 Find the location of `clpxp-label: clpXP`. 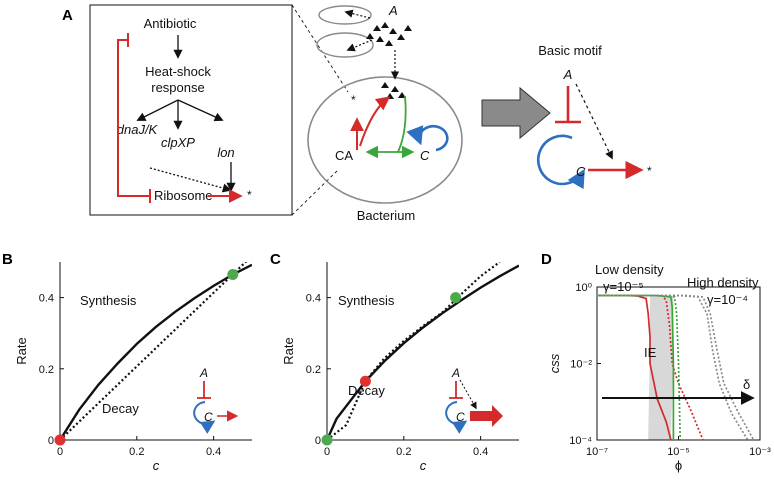

clpxp-label: clpXP is located at coordinates (178, 142).